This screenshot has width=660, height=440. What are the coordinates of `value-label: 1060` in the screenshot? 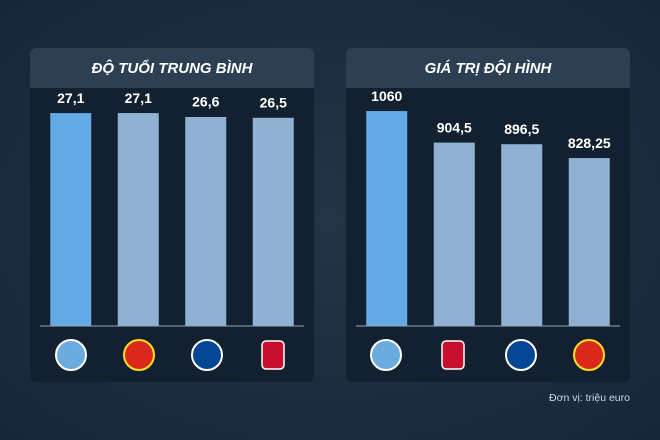 It's located at (386, 96).